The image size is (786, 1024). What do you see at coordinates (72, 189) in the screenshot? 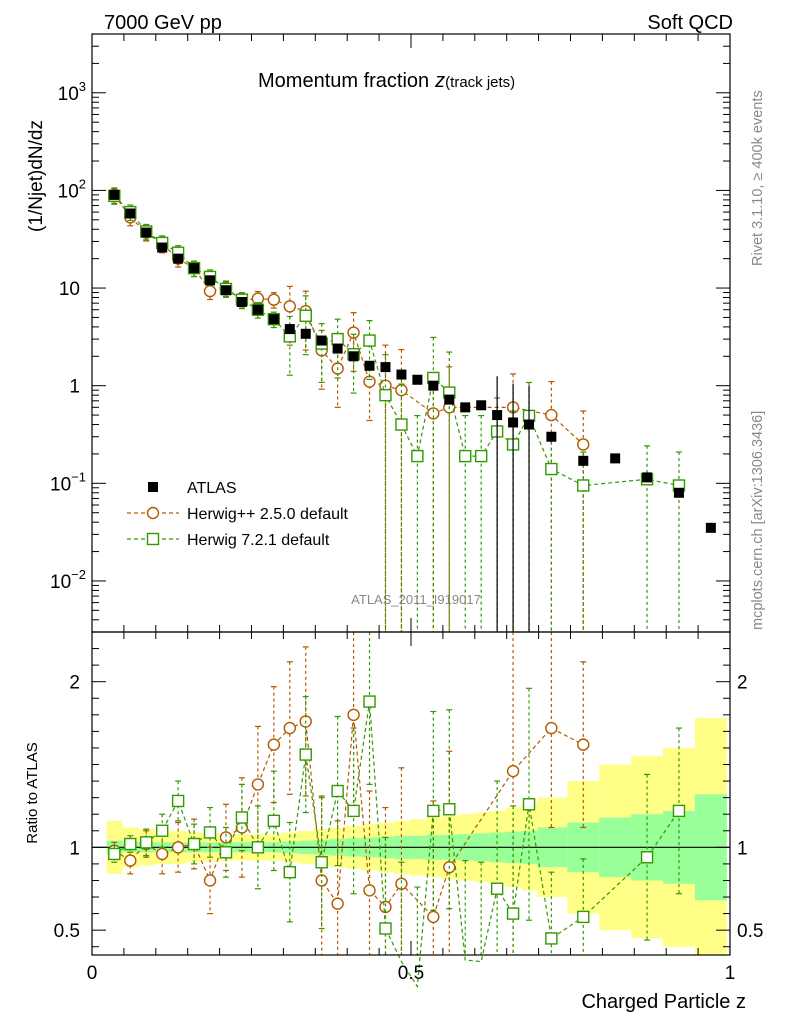
I see `y-tick-label: 102` at bounding box center [72, 189].